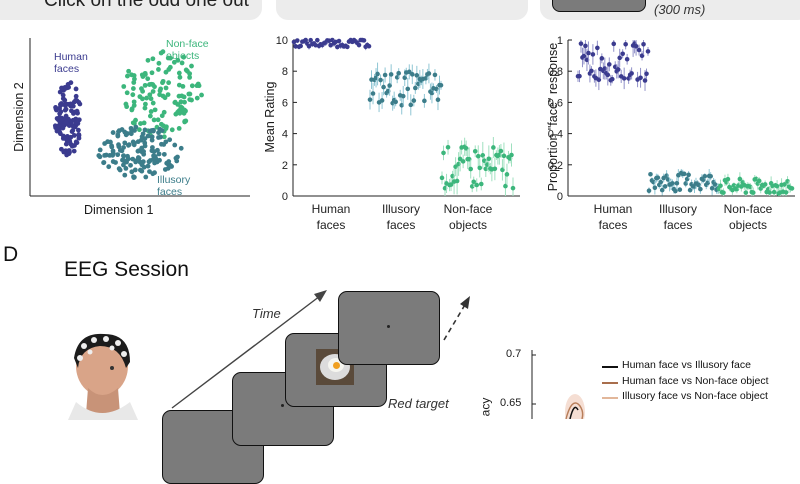 The width and height of the screenshot is (800, 484). Describe the element at coordinates (418, 403) in the screenshot. I see `red-target-label: Red target` at that location.